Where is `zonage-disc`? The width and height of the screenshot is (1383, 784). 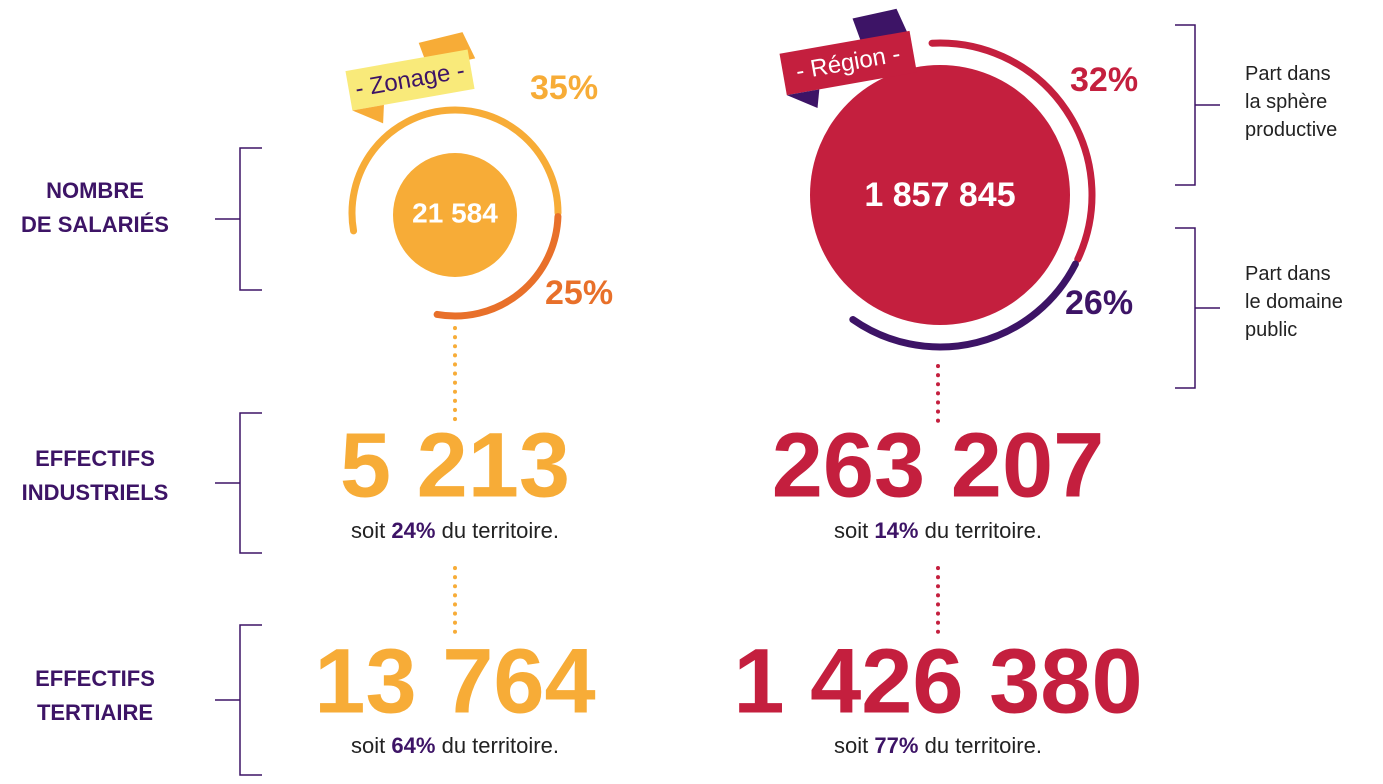
zonage-disc is located at coordinates (455, 215).